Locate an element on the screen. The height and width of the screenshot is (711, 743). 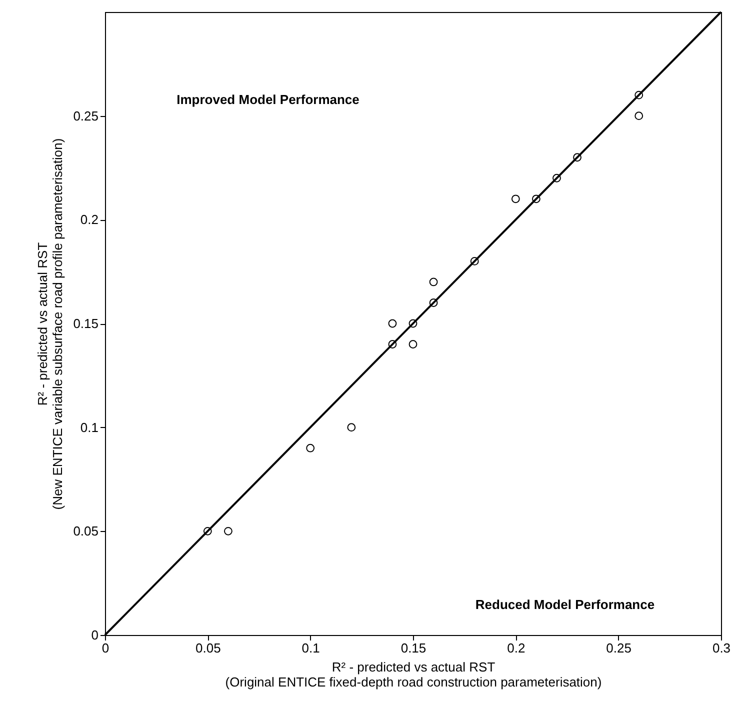
x-tick-label: 0.1 is located at coordinates (311, 648).